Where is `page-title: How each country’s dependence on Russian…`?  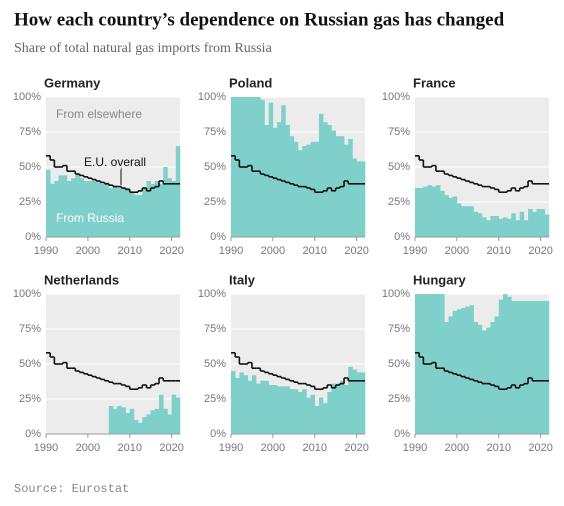
page-title: How each country’s dependence on Russian… is located at coordinates (259, 19).